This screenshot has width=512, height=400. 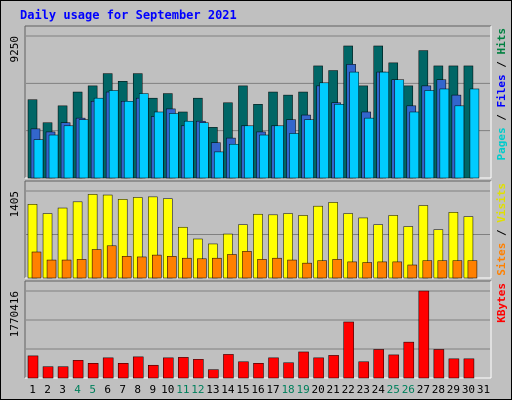 I want to click on x-tick-label: 7, so click(x=122, y=389).